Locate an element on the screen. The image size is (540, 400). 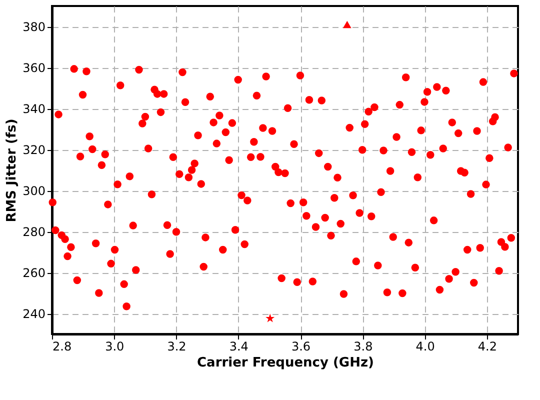
y-tick-label: 300 is located at coordinates (34, 191).